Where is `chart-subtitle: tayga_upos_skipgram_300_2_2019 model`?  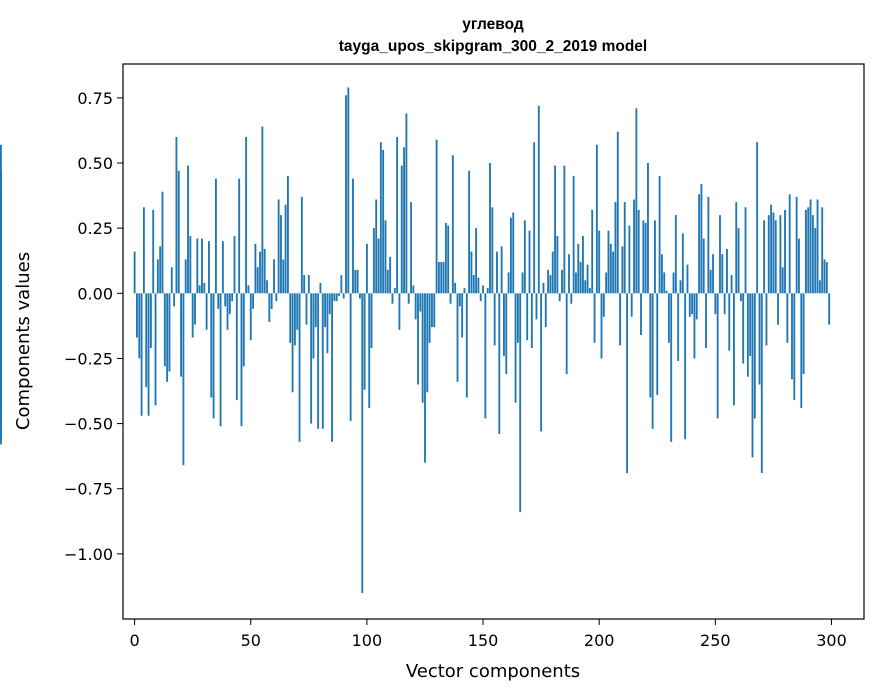
chart-subtitle: tayga_upos_skipgram_300_2_2019 model is located at coordinates (493, 46).